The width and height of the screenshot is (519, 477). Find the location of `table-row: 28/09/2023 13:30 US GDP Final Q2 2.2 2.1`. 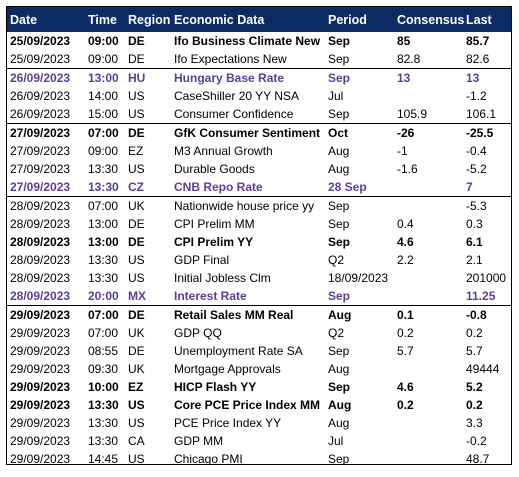

table-row: 28/09/2023 13:30 US GDP Final Q2 2.2 2.1 is located at coordinates (259, 260).